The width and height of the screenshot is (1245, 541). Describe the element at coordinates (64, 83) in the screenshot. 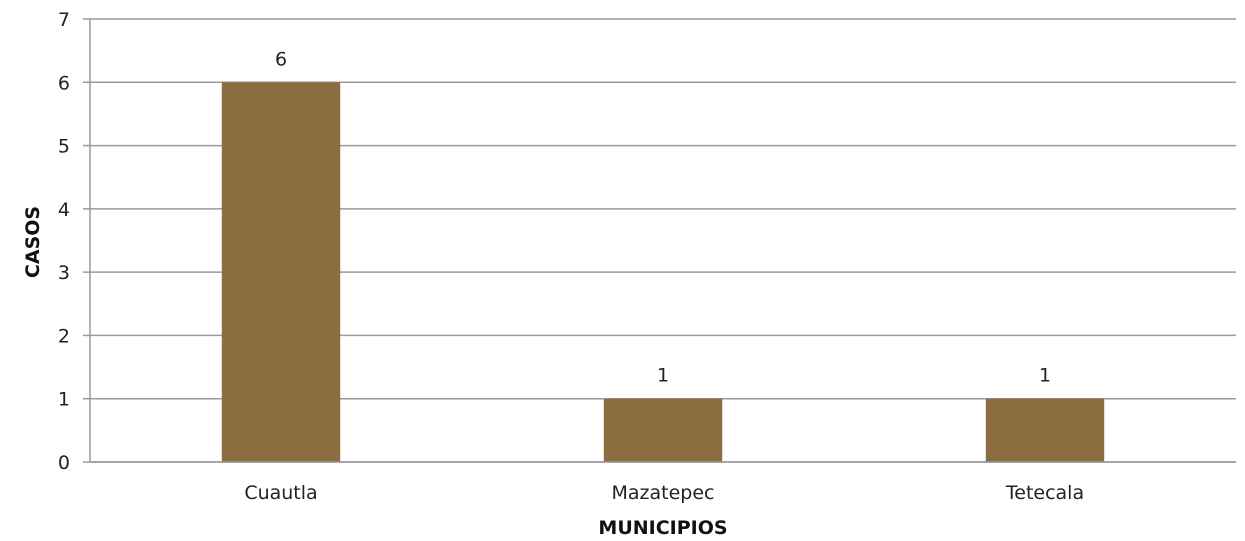

I see `y-tick-label: 6` at that location.